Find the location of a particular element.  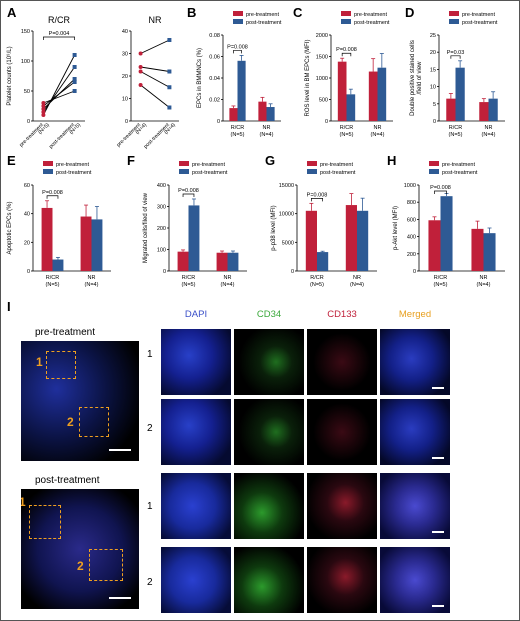

y-axis-label: ROS level in BM EPCs (MFI) is located at coordinates (308, 77).